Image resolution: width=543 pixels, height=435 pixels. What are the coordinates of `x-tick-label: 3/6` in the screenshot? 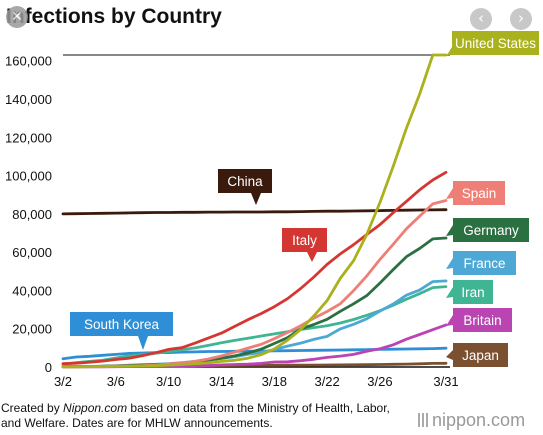 It's located at (116, 381).